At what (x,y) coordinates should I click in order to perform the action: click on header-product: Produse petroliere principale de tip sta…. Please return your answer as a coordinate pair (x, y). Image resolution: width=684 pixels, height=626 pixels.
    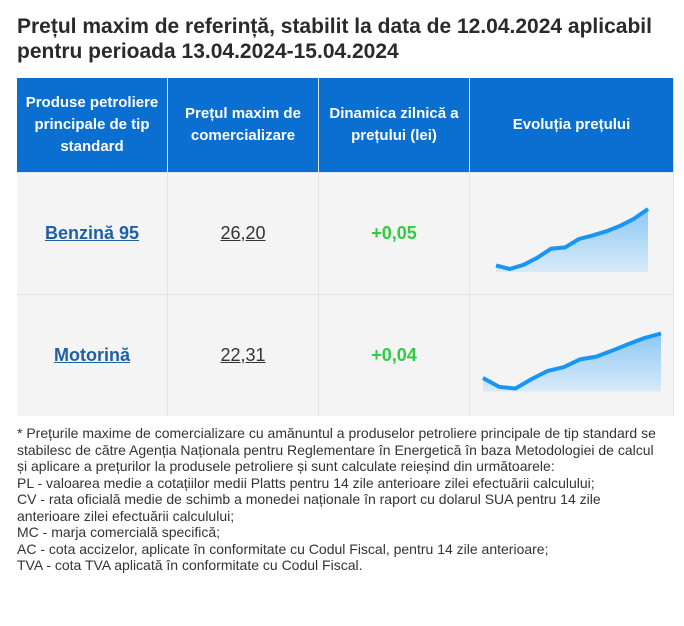
    Looking at the image, I should click on (92, 125).